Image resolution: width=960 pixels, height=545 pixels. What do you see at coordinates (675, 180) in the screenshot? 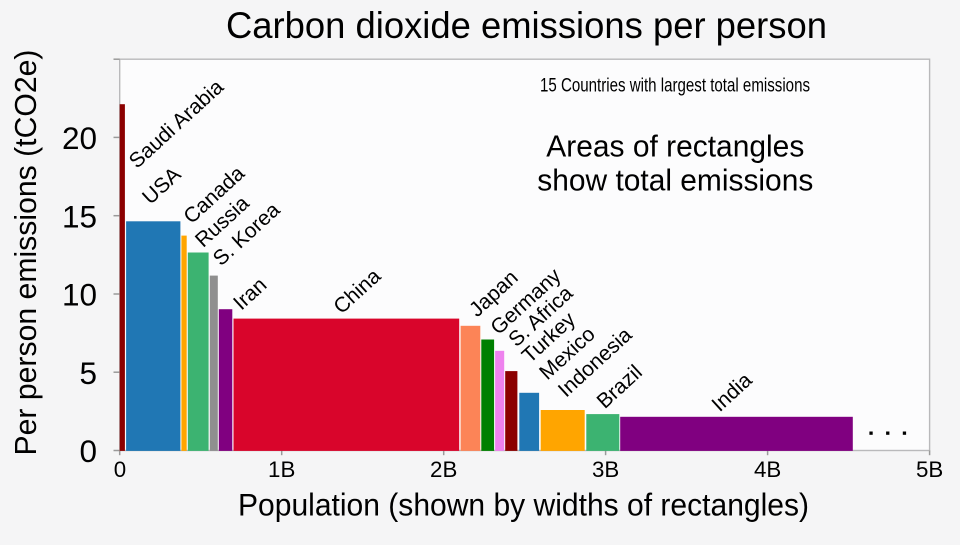
I see `svg-text: show total emissions` at bounding box center [675, 180].